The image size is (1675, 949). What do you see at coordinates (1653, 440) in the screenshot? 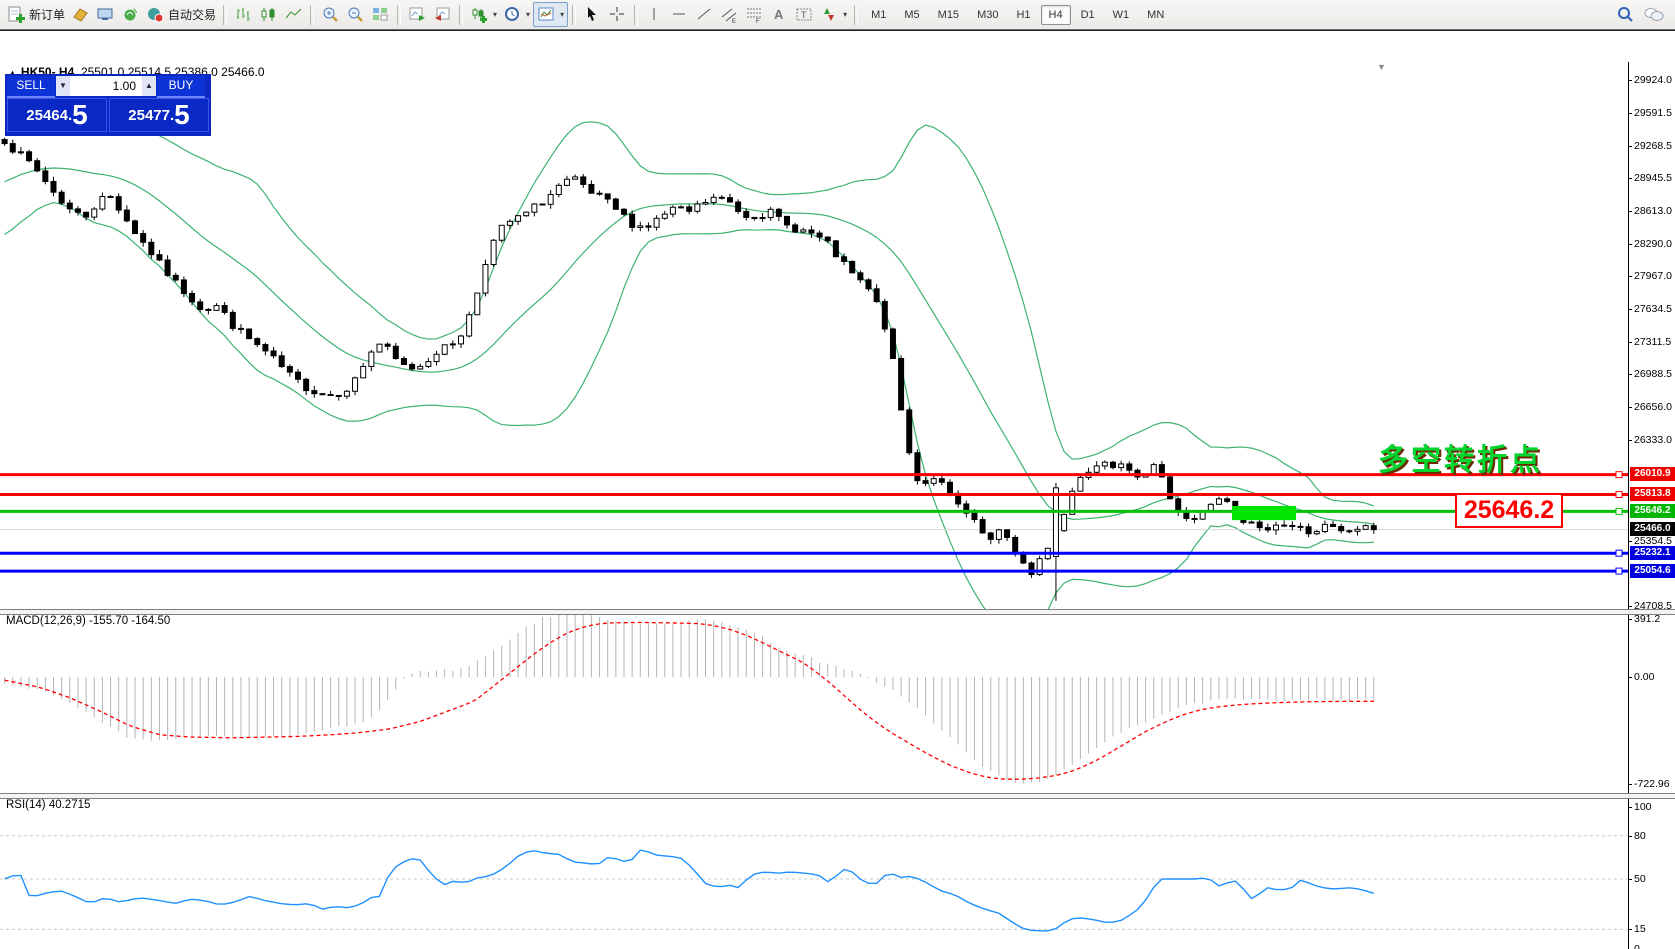
I see `price-tick-label: 26333.0` at bounding box center [1653, 440].